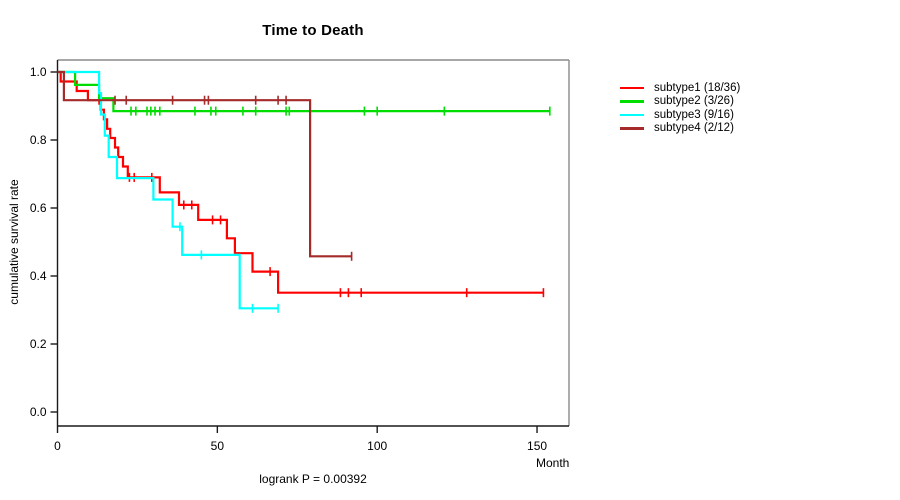  I want to click on y-tick-label: 0.4, so click(38, 276).